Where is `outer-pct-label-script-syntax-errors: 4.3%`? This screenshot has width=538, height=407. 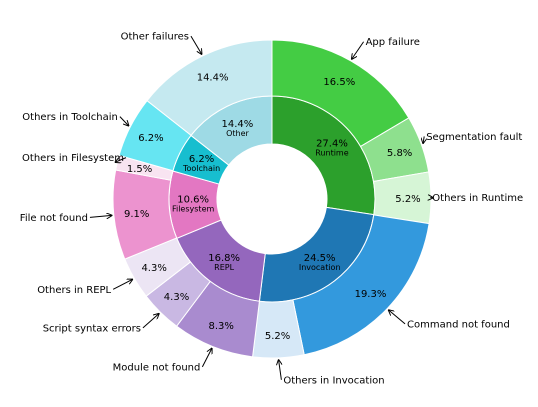
outer-pct-label-script-syntax-errors: 4.3% is located at coordinates (176, 297).